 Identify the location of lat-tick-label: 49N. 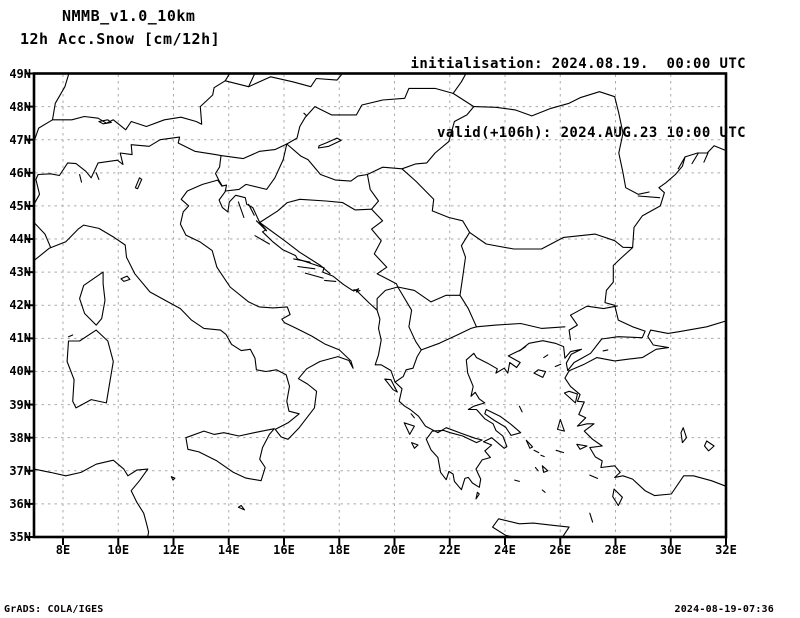
(20, 73).